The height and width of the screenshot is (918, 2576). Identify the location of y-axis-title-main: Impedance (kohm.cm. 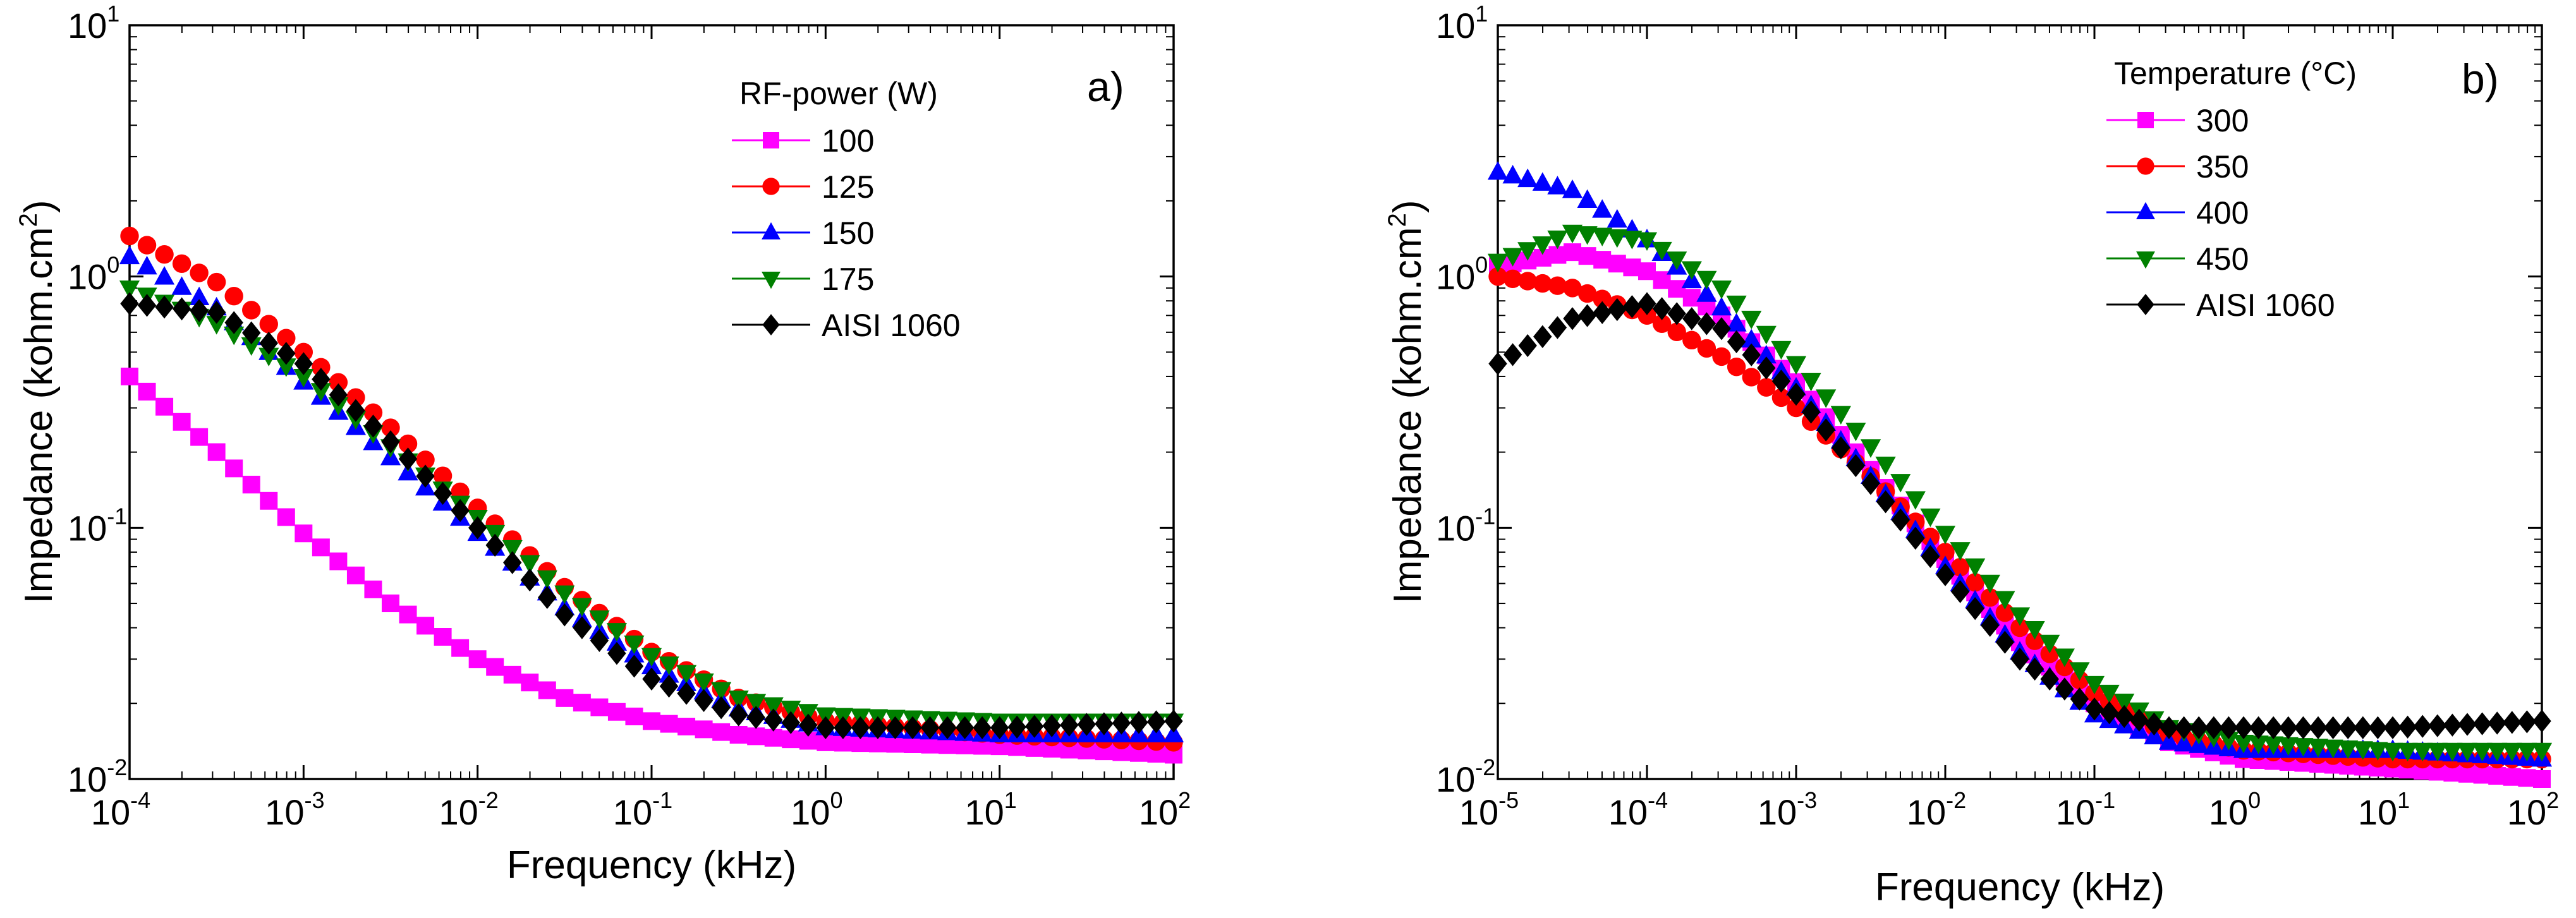
(1408, 415).